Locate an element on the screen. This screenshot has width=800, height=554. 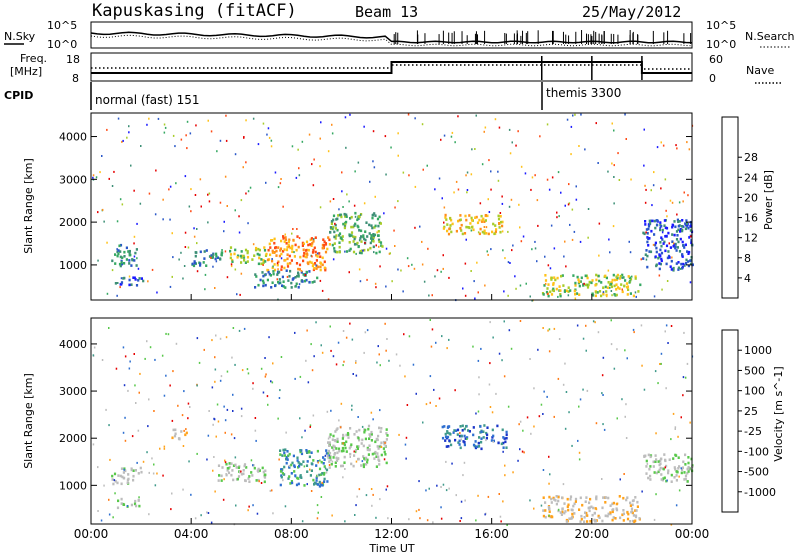
freq-trace is located at coordinates (391, 67).